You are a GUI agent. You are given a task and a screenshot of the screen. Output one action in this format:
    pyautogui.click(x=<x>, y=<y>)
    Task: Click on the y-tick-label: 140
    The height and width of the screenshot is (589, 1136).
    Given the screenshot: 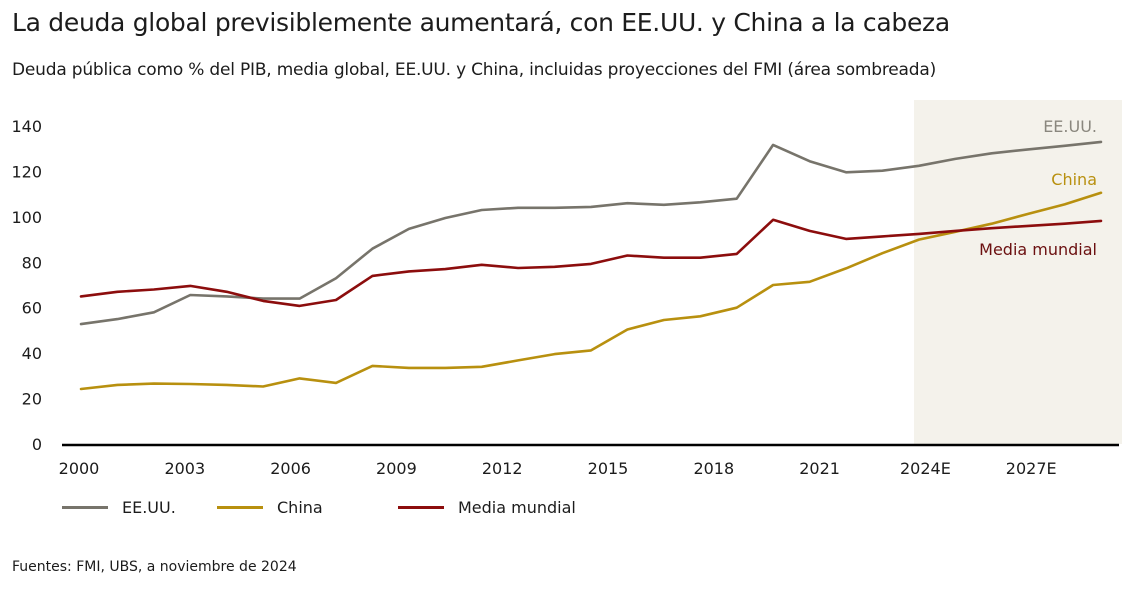 What is the action you would take?
    pyautogui.click(x=26, y=126)
    